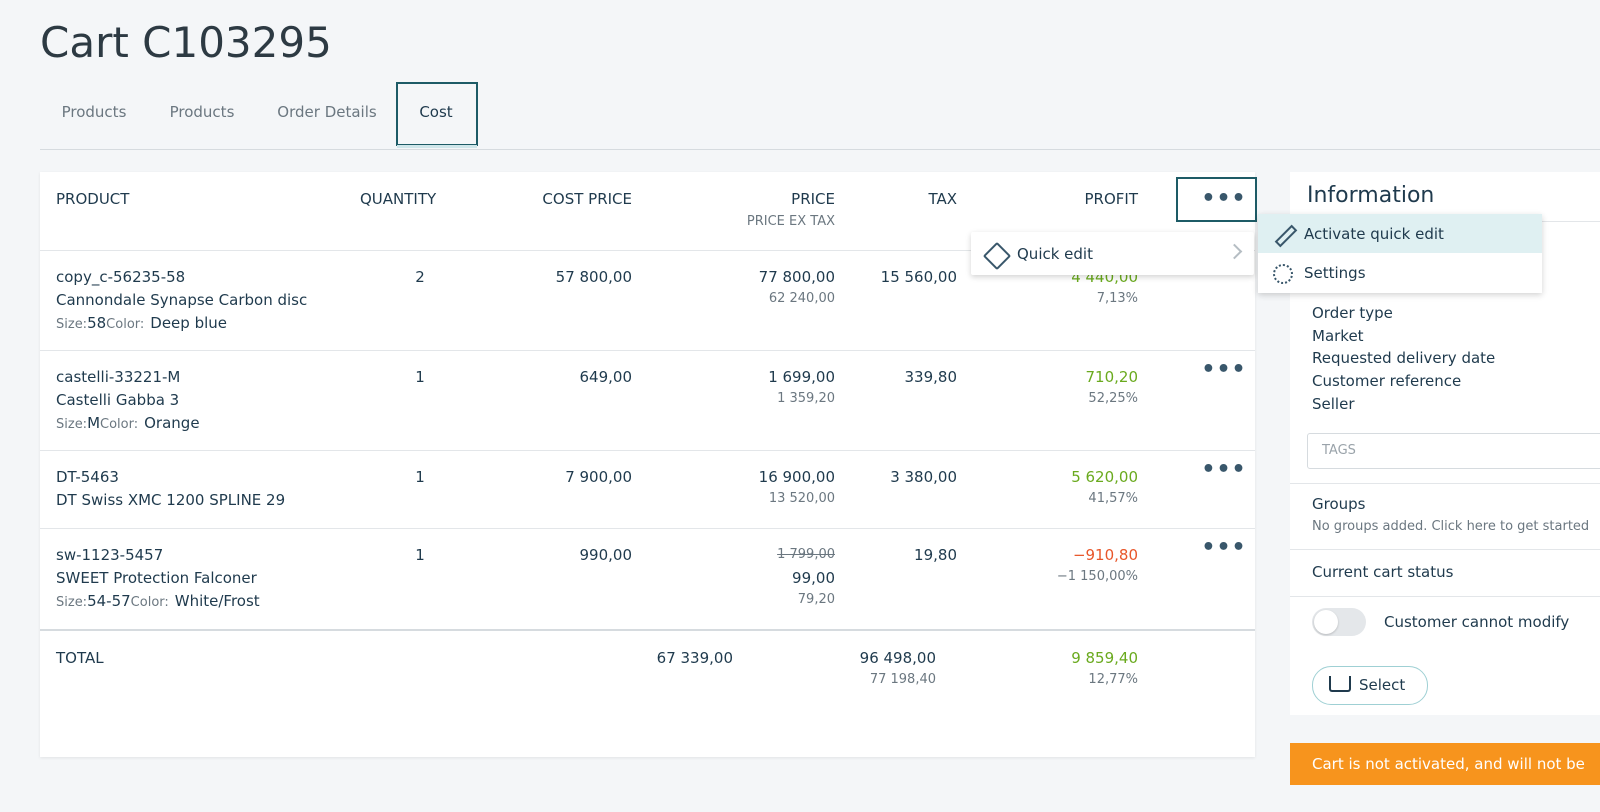  Describe the element at coordinates (171, 500) in the screenshot. I see `product-name: DT Swiss XMC 1200 SPLINE 29` at that location.